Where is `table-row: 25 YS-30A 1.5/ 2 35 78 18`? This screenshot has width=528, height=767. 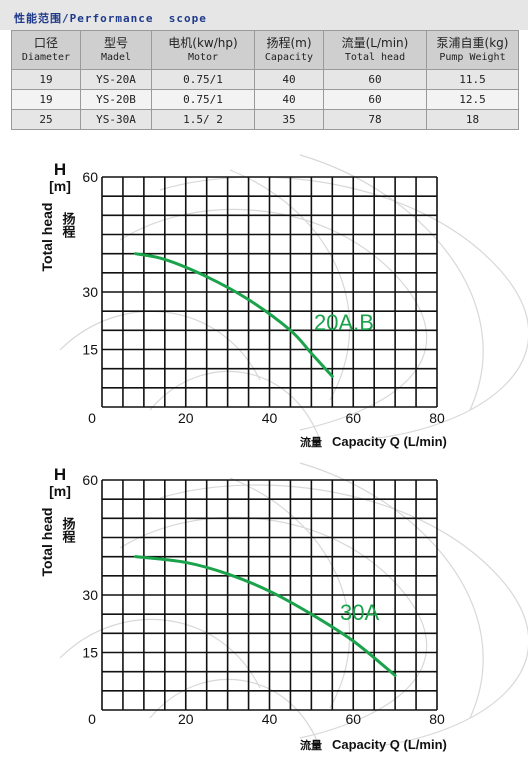 table-row: 25 YS-30A 1.5/ 2 35 78 18 is located at coordinates (265, 119).